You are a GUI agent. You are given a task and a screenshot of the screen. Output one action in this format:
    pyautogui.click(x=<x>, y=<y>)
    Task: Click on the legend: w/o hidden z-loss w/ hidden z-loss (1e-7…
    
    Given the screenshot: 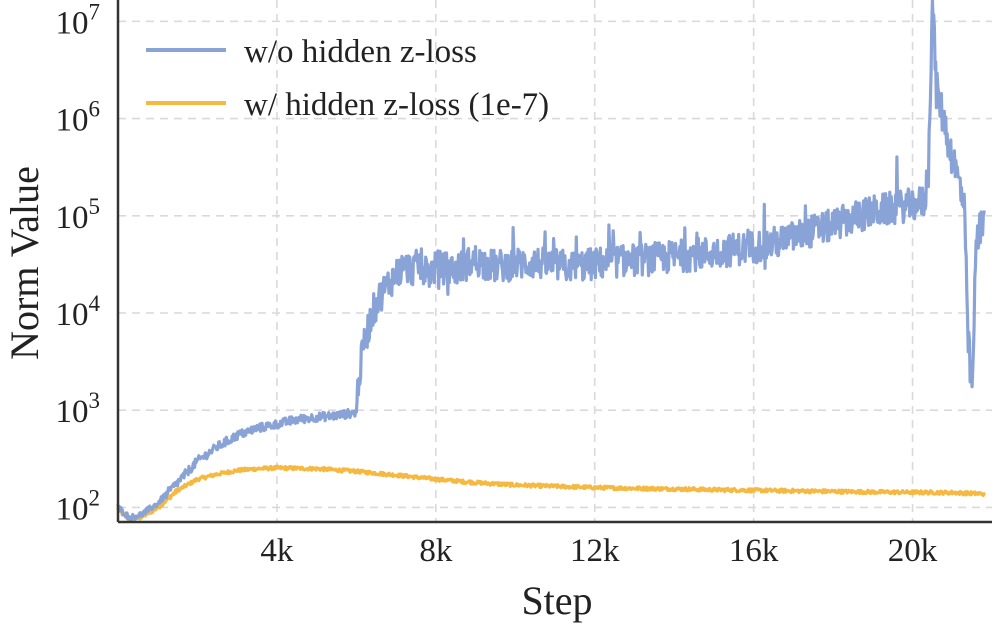 What is the action you would take?
    pyautogui.click(x=347, y=78)
    